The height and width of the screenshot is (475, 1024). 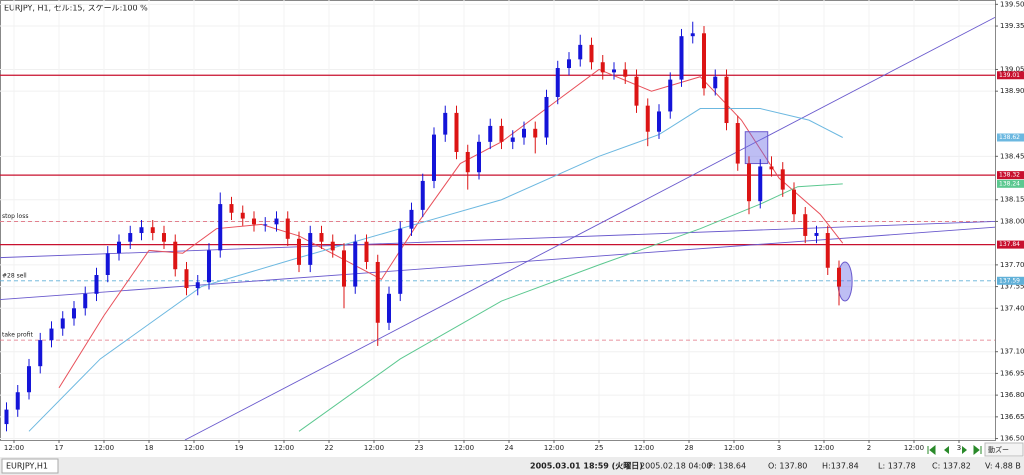 I want to click on y-tick-label: 136.80, so click(x=1012, y=395).